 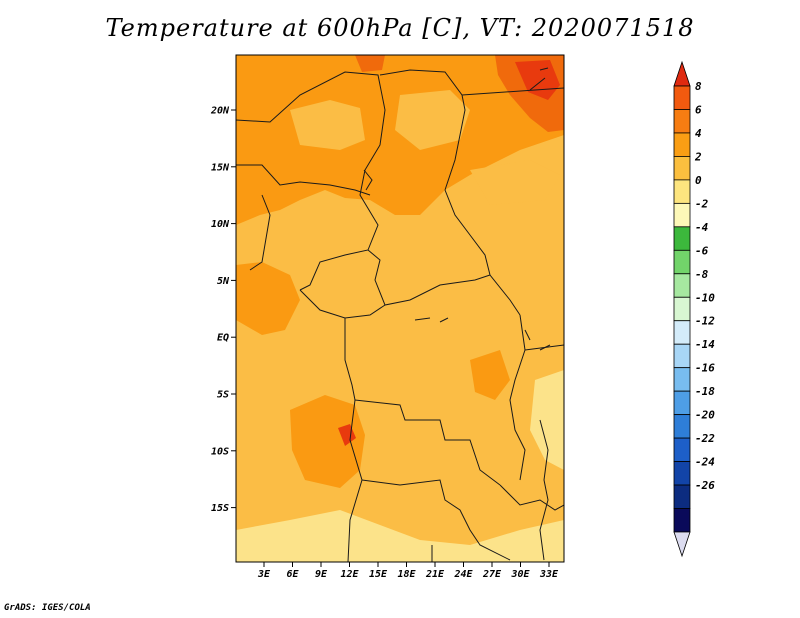 What do you see at coordinates (435, 574) in the screenshot?
I see `lon-tick-label: 21E` at bounding box center [435, 574].